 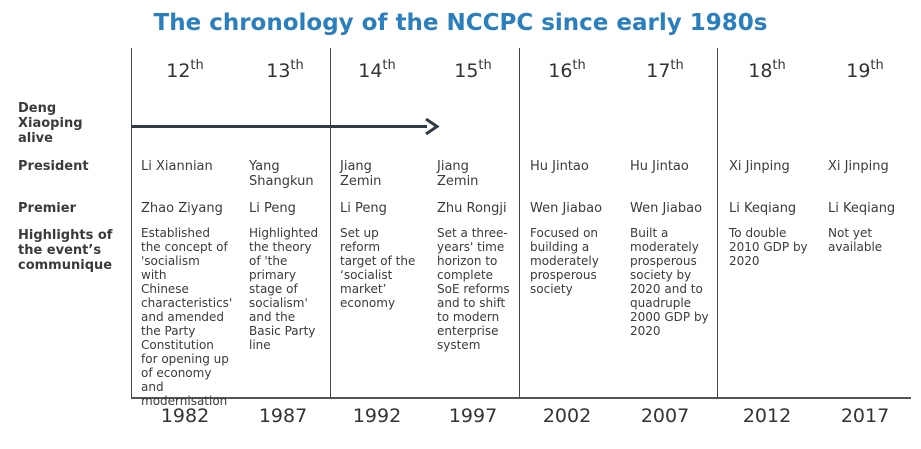 What do you see at coordinates (768, 247) in the screenshot?
I see `highlight-cell: To double 2010 GDP by 2020` at bounding box center [768, 247].